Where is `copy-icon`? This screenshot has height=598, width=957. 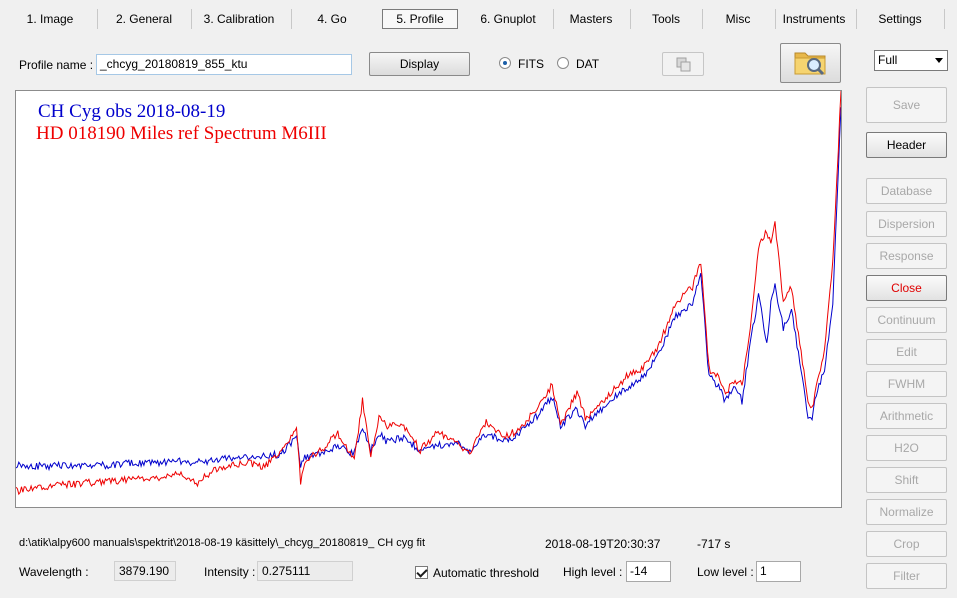
copy-icon is located at coordinates (683, 64).